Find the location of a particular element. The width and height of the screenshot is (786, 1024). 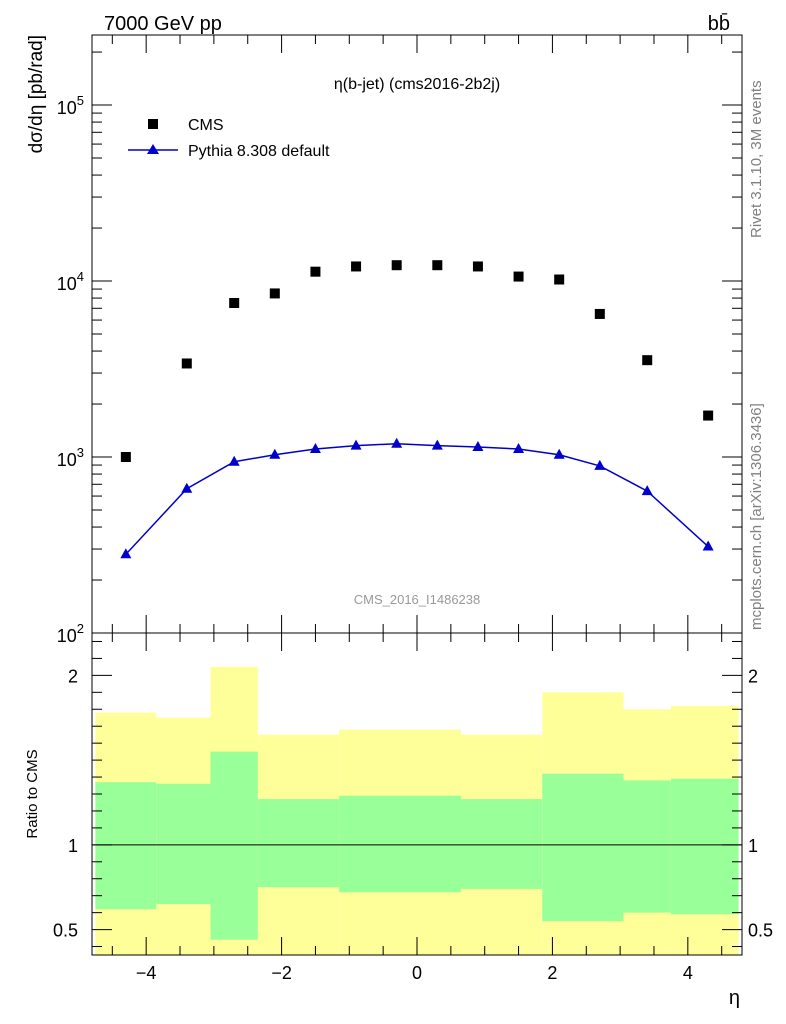

ratio-y-tick-label-right: 1 is located at coordinates (753, 846).